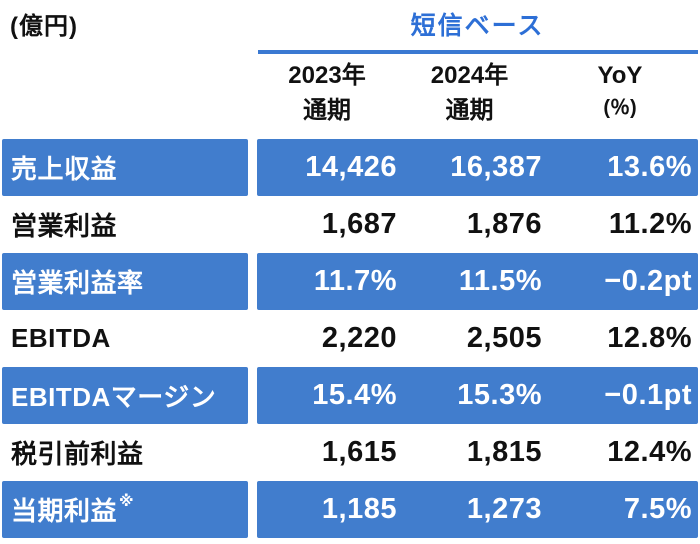 The width and height of the screenshot is (700, 544). Describe the element at coordinates (114, 397) in the screenshot. I see `row-label-text: EBITDAマージン` at that location.